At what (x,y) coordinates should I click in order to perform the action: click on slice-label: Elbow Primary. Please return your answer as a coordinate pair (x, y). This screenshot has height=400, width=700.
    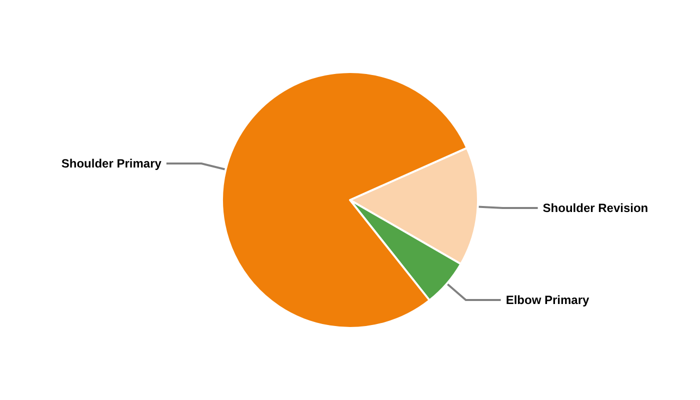
    Looking at the image, I should click on (548, 299).